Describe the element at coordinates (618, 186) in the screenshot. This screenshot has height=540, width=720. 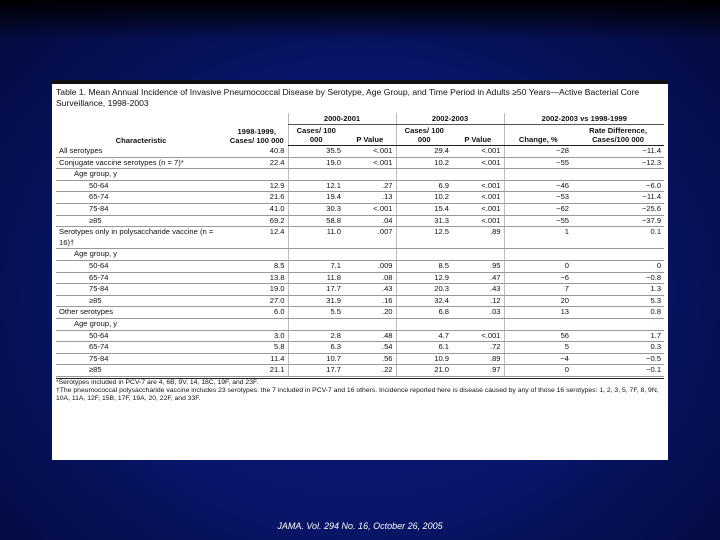
I see `cell: −6.0` at that location.